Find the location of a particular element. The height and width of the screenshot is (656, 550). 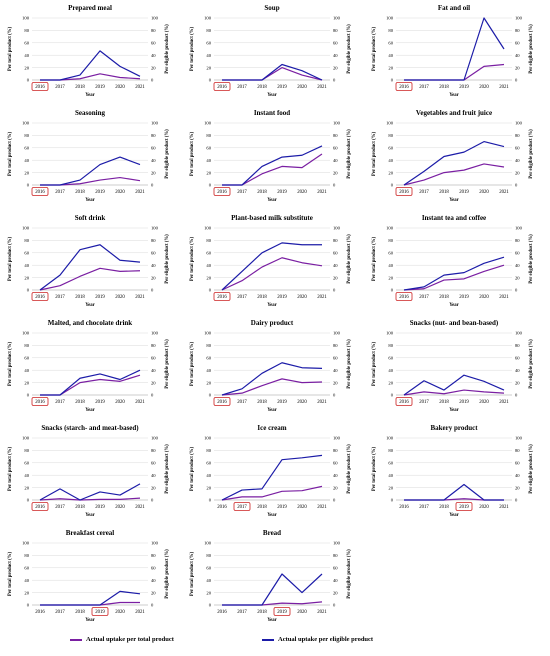

legend-eligible-label: Actual uptake per eligible product is located at coordinates (325, 639).